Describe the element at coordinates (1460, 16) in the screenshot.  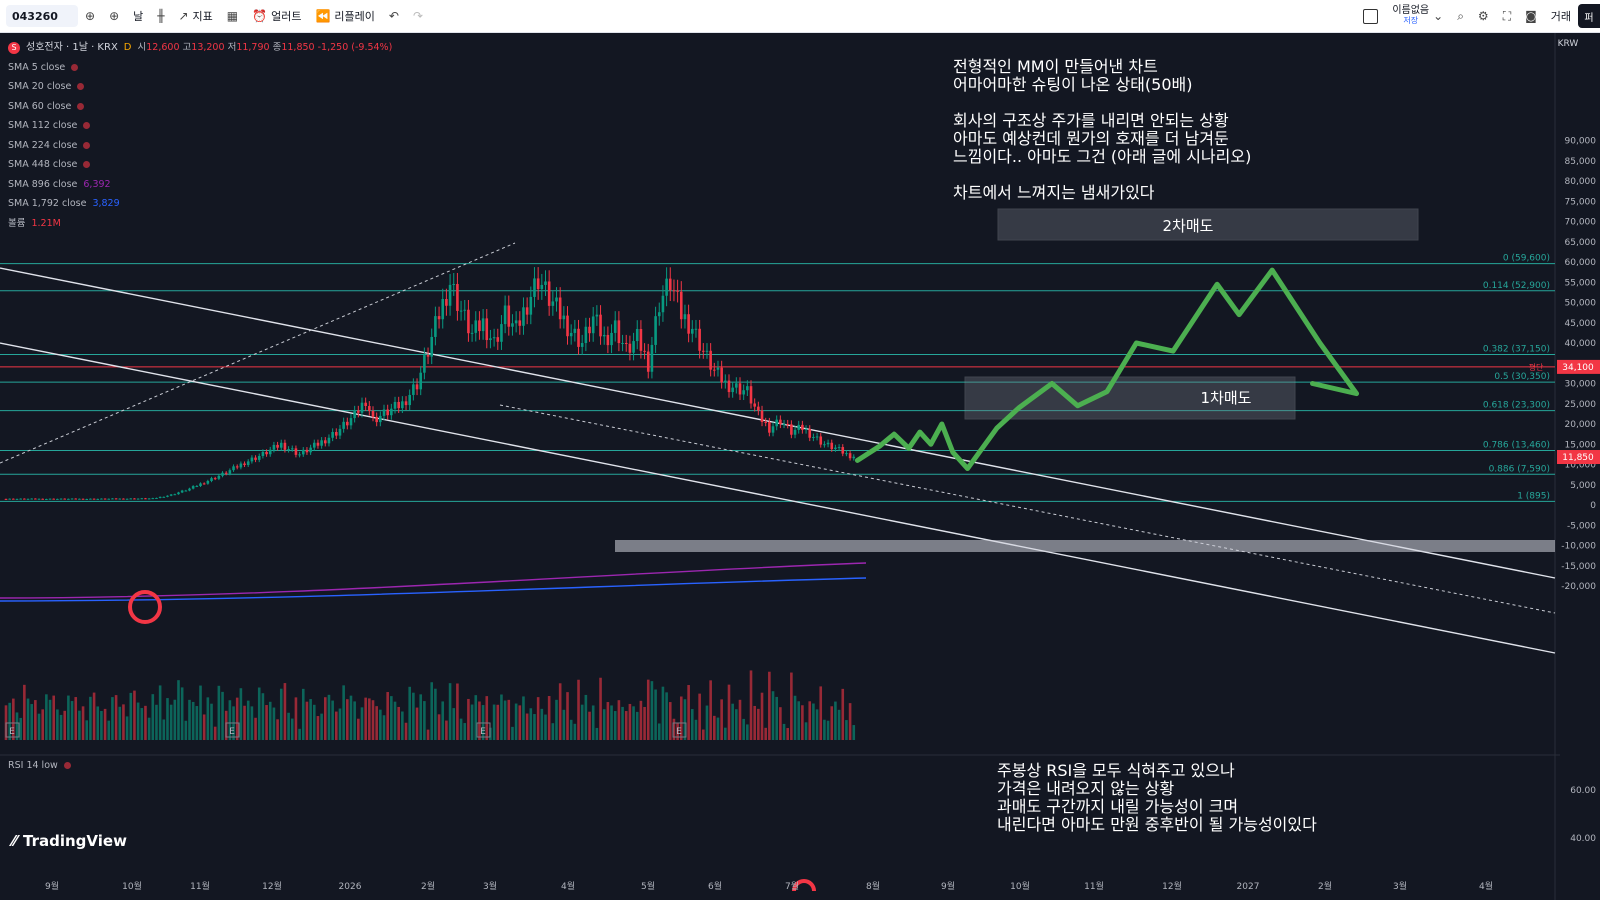
I see `quick-search-button: ⌕` at that location.